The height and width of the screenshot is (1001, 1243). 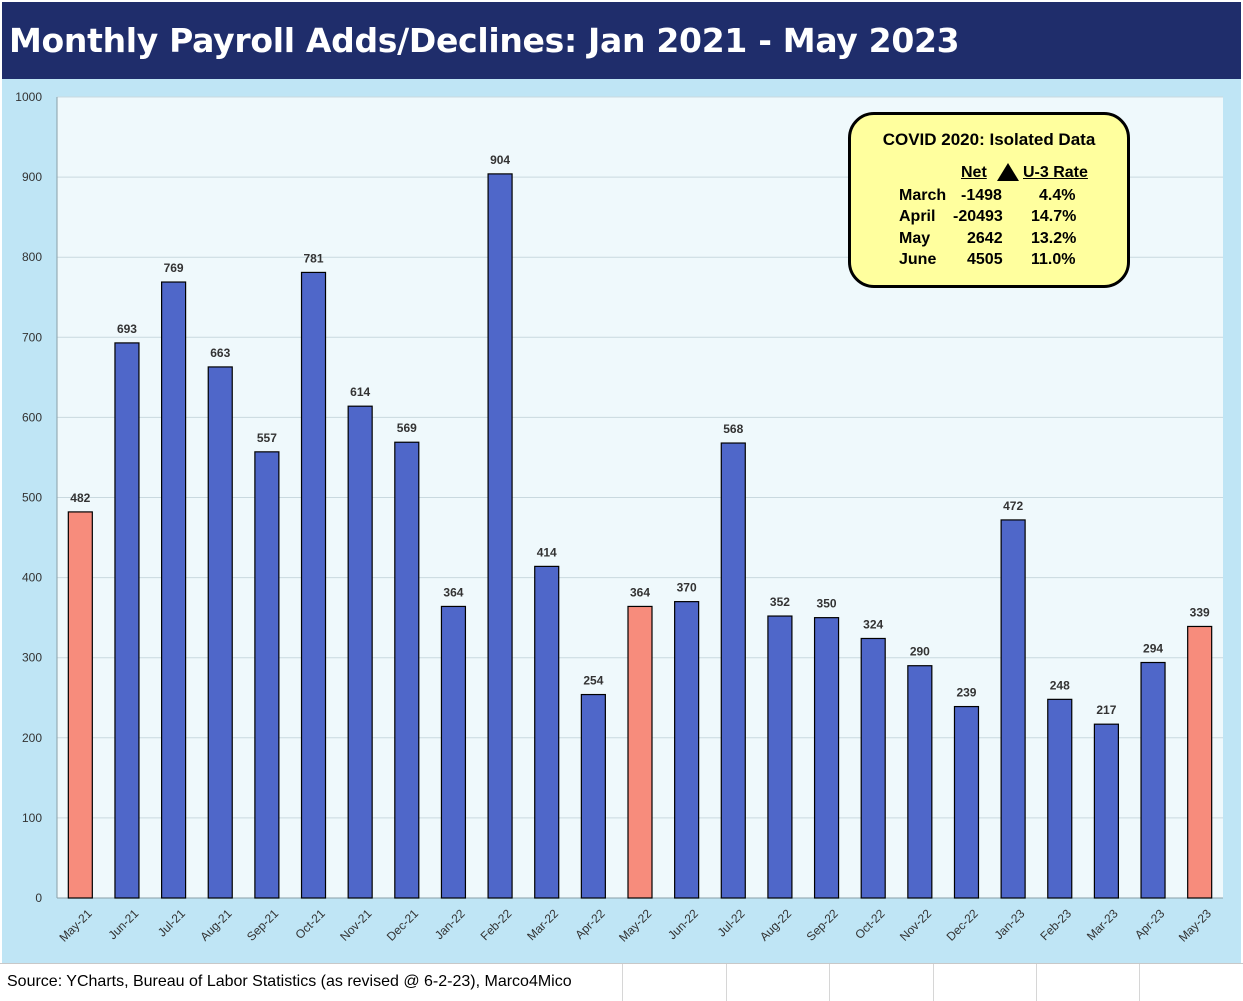 What do you see at coordinates (985, 259) in the screenshot?
I see `legend-row-net: 4505` at bounding box center [985, 259].